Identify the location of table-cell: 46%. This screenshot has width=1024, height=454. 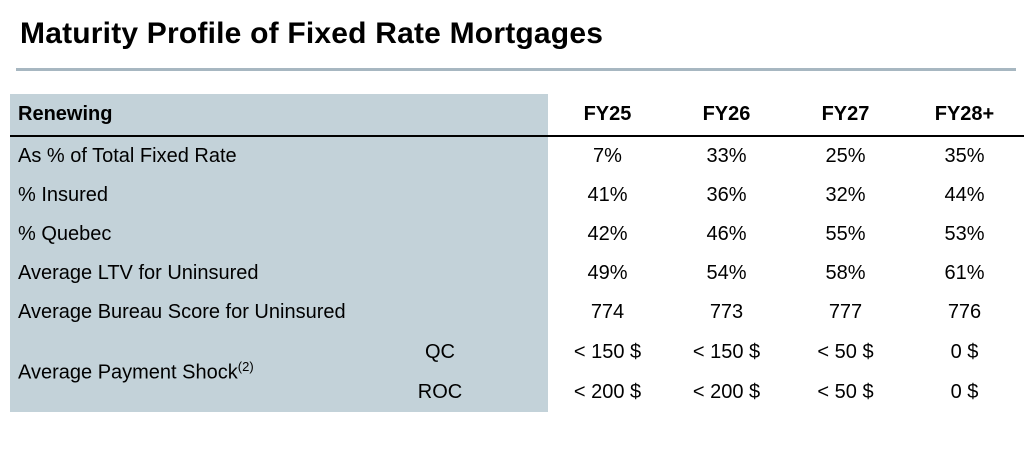
(726, 234).